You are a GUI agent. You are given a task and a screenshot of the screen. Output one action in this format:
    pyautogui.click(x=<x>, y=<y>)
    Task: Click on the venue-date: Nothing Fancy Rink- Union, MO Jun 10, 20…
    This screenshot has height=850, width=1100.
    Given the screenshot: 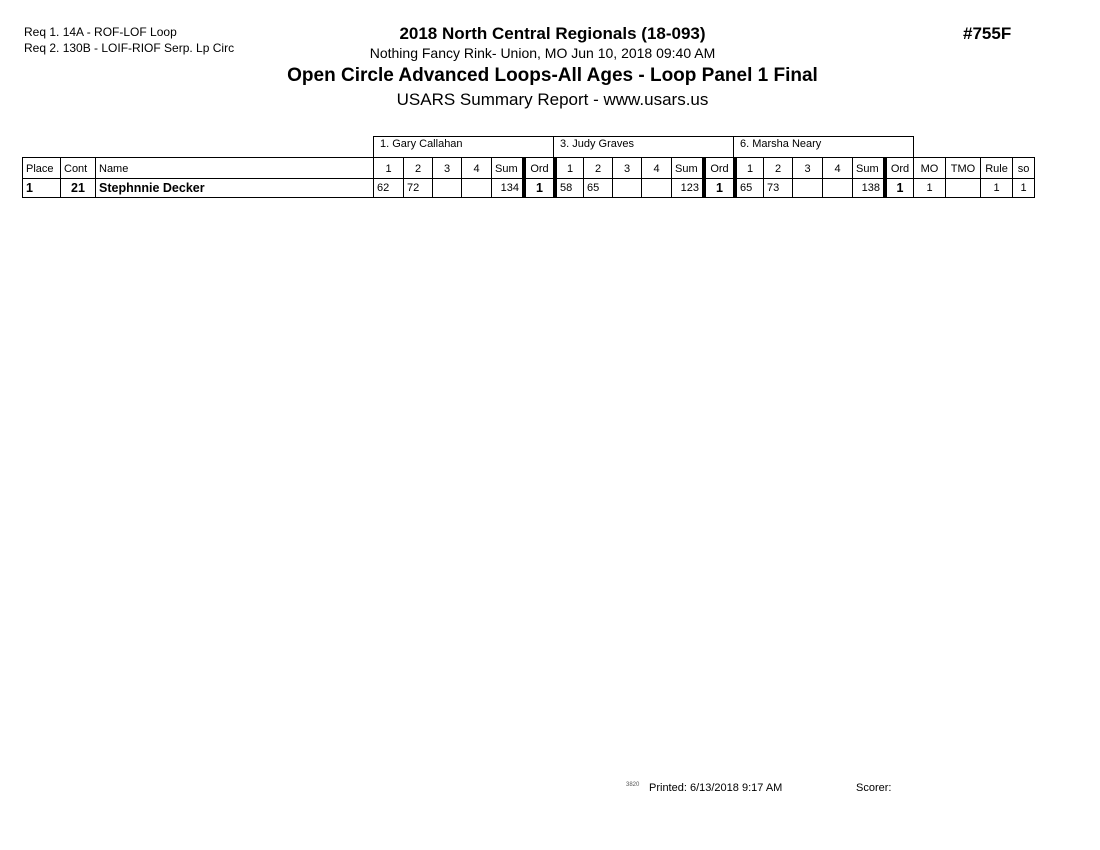 What is the action you would take?
    pyautogui.click(x=542, y=53)
    